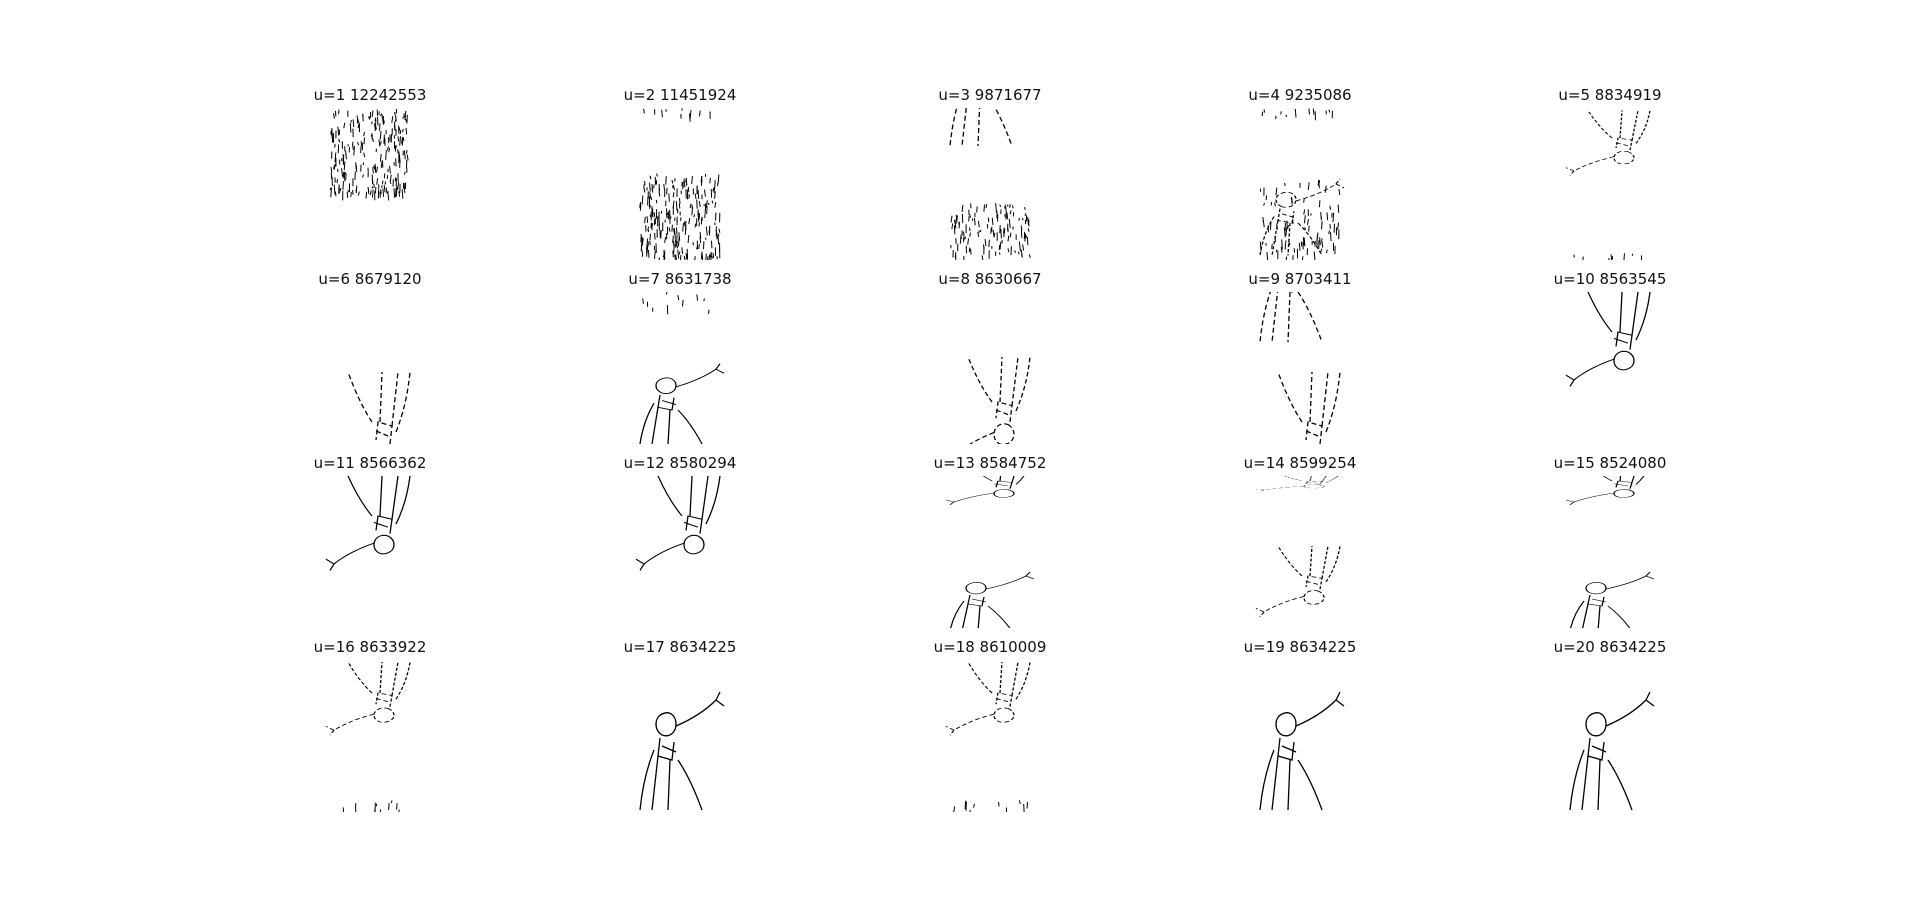 The width and height of the screenshot is (1920, 909). Describe the element at coordinates (1300, 647) in the screenshot. I see `panel-title: u=19 8634225` at that location.